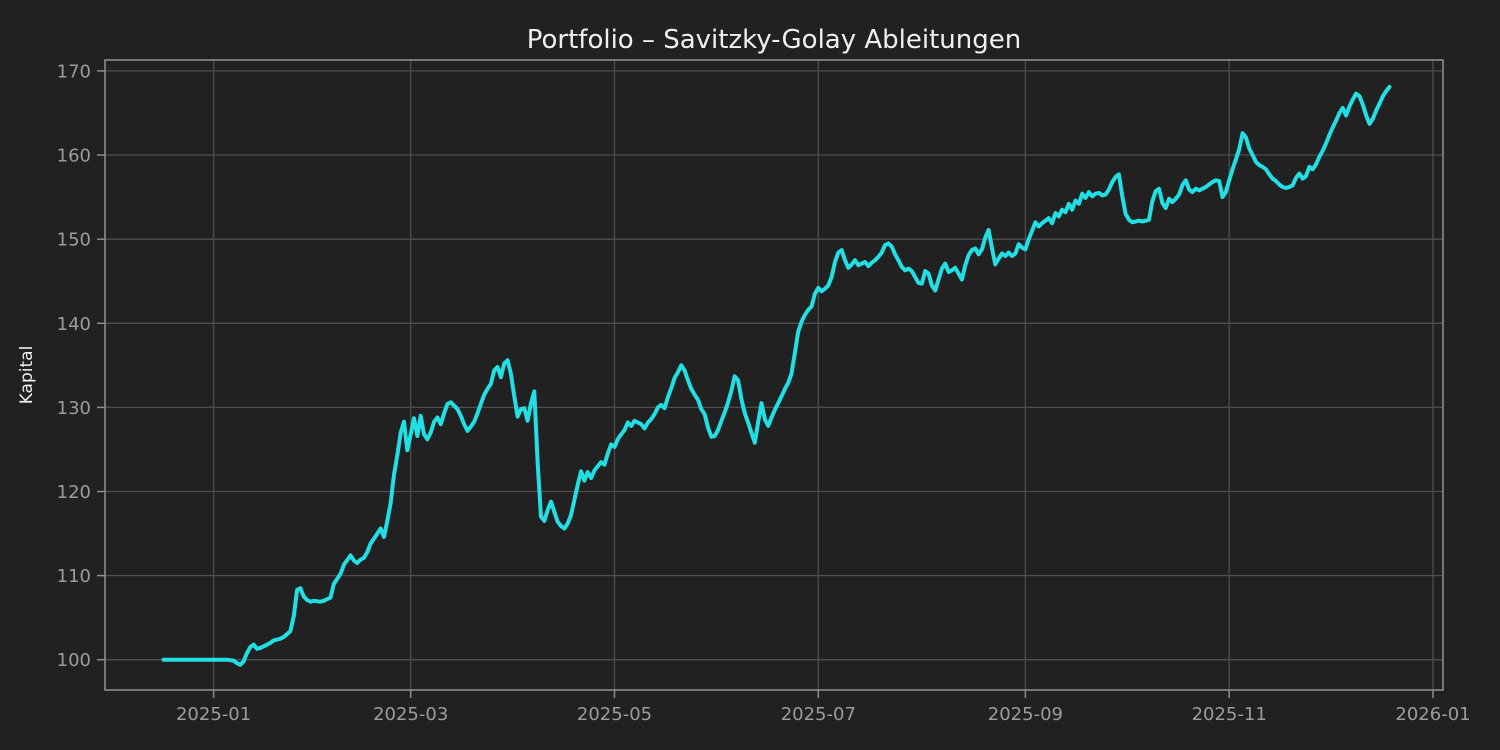  I want to click on y-tick-label: 170, so click(74, 71).